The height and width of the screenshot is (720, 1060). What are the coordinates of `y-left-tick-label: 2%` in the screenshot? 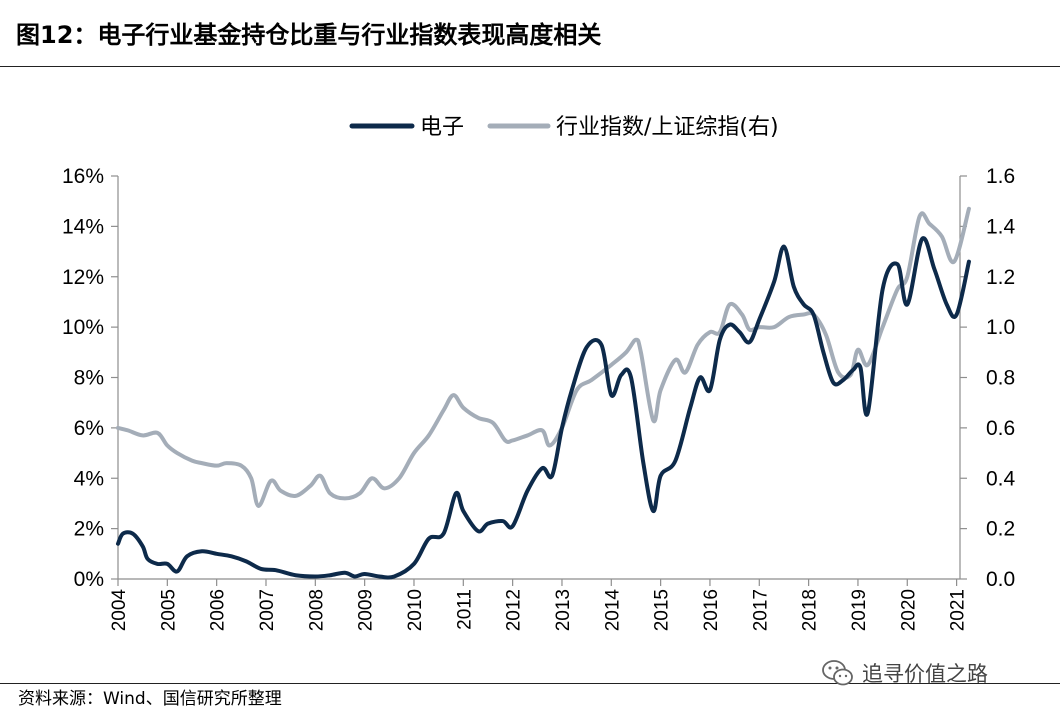 It's located at (89, 529).